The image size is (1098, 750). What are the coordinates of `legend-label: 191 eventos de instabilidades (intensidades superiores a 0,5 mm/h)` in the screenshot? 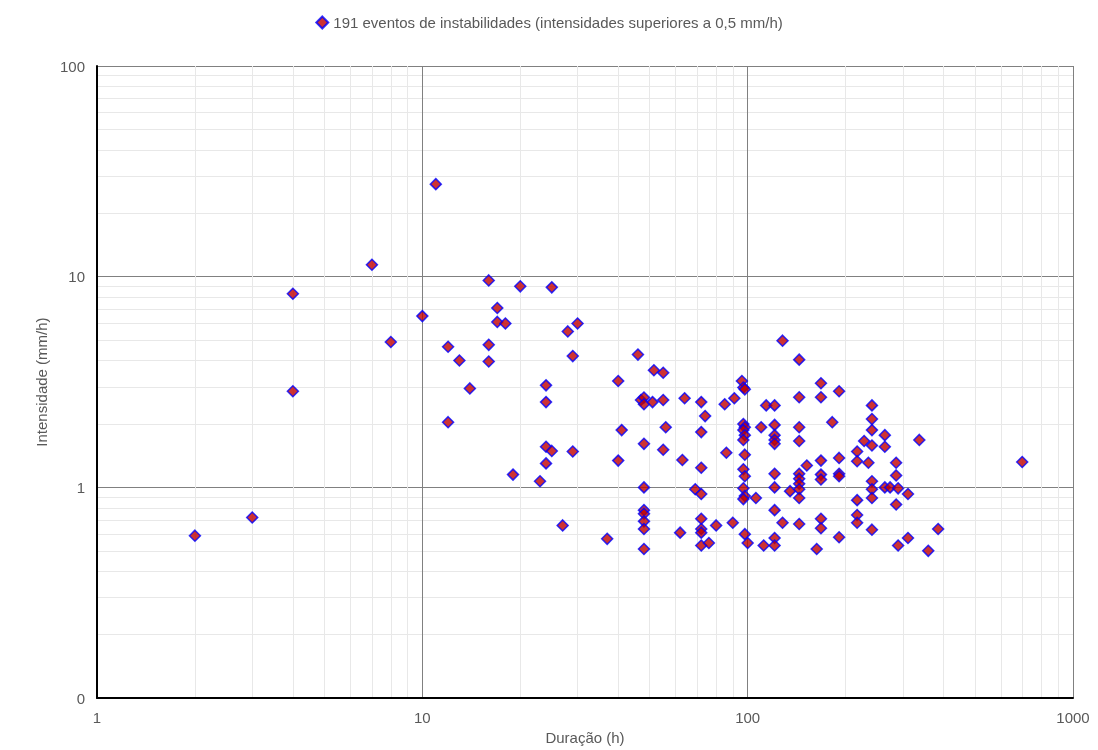 It's located at (558, 22).